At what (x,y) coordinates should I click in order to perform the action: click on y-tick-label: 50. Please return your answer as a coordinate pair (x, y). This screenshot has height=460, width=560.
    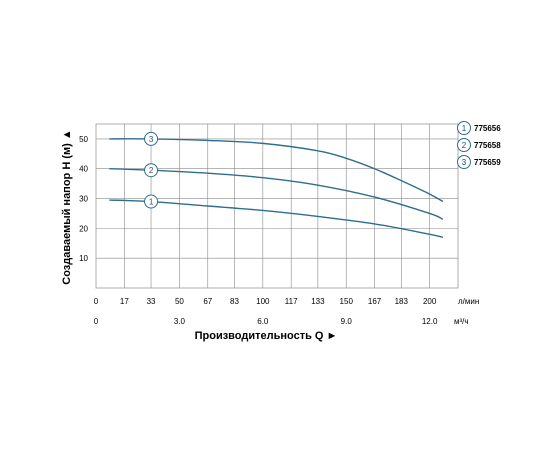
    Looking at the image, I should click on (83, 139).